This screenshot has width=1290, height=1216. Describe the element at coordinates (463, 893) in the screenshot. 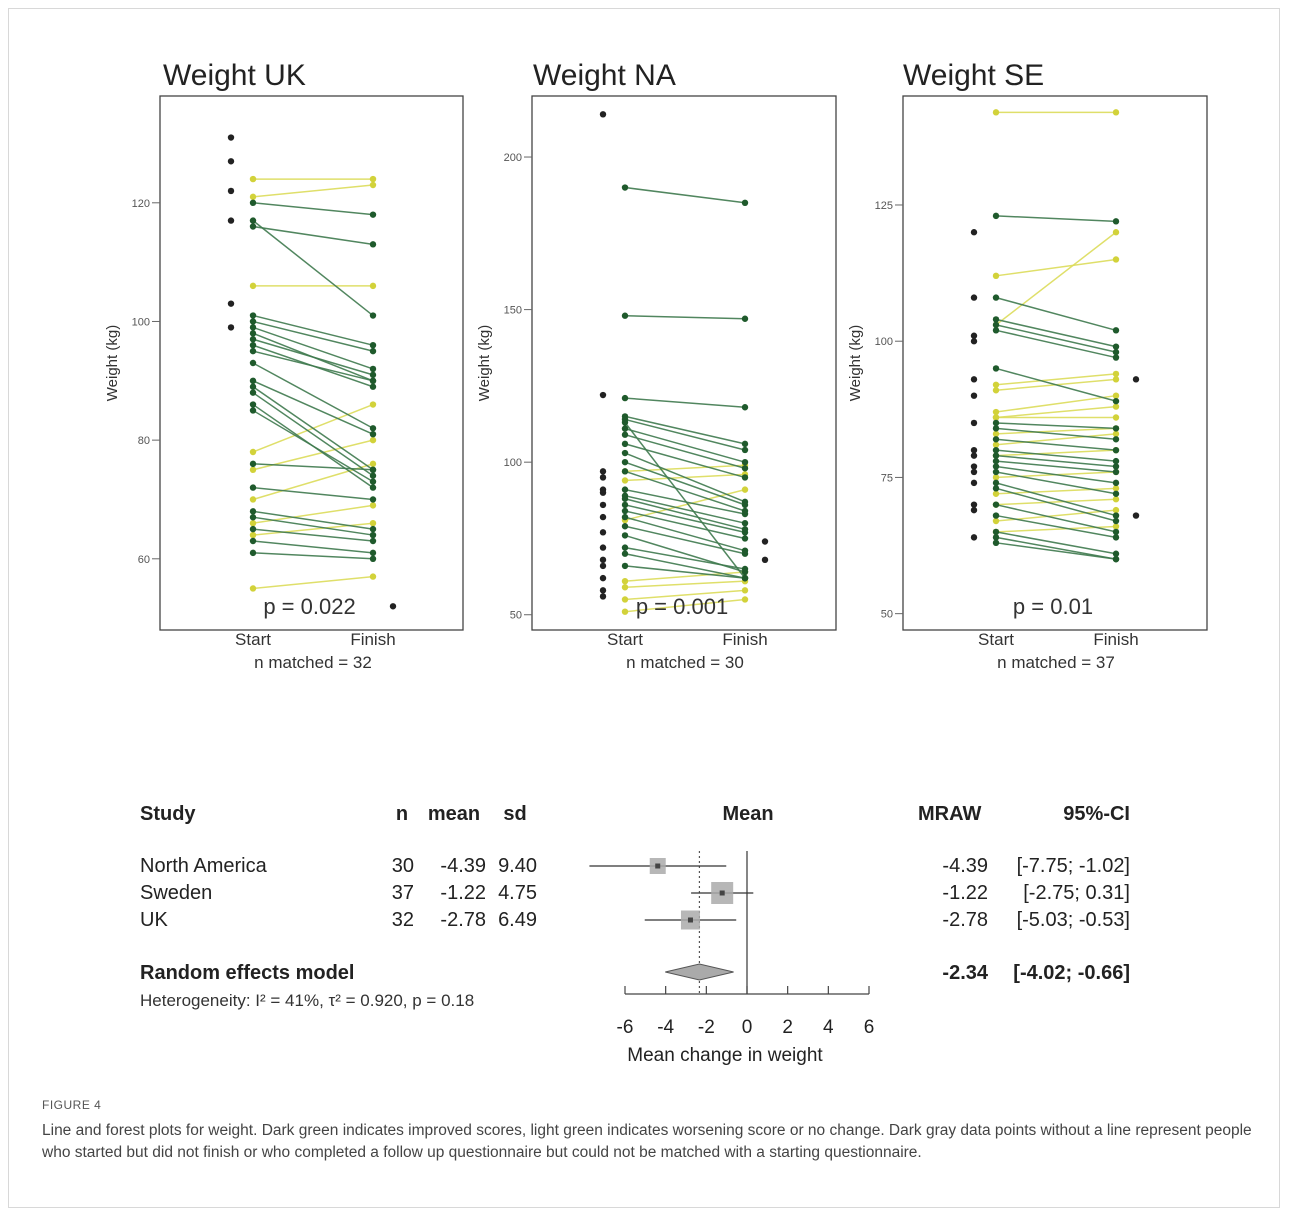

I see `study-mean: -1.22` at that location.